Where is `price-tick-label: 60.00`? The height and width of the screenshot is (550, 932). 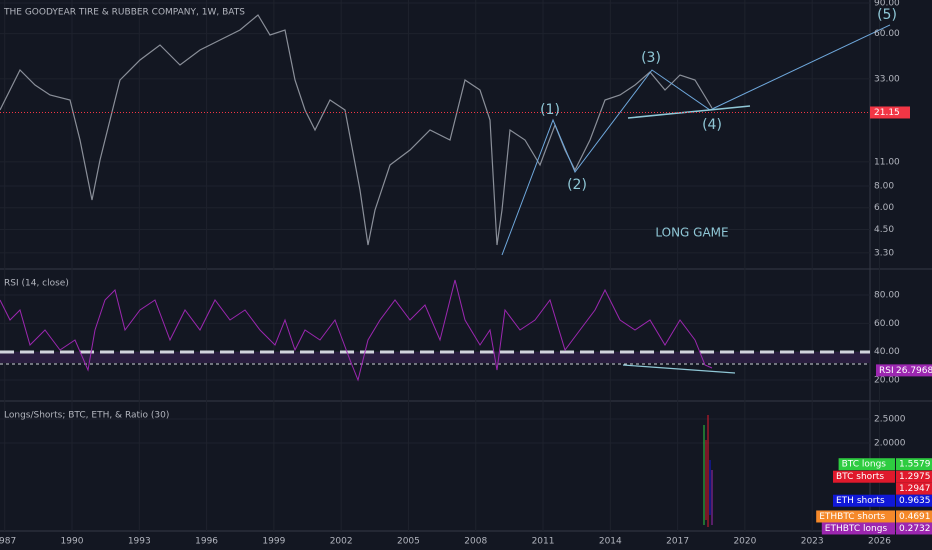
price-tick-label: 60.00 is located at coordinates (887, 34).